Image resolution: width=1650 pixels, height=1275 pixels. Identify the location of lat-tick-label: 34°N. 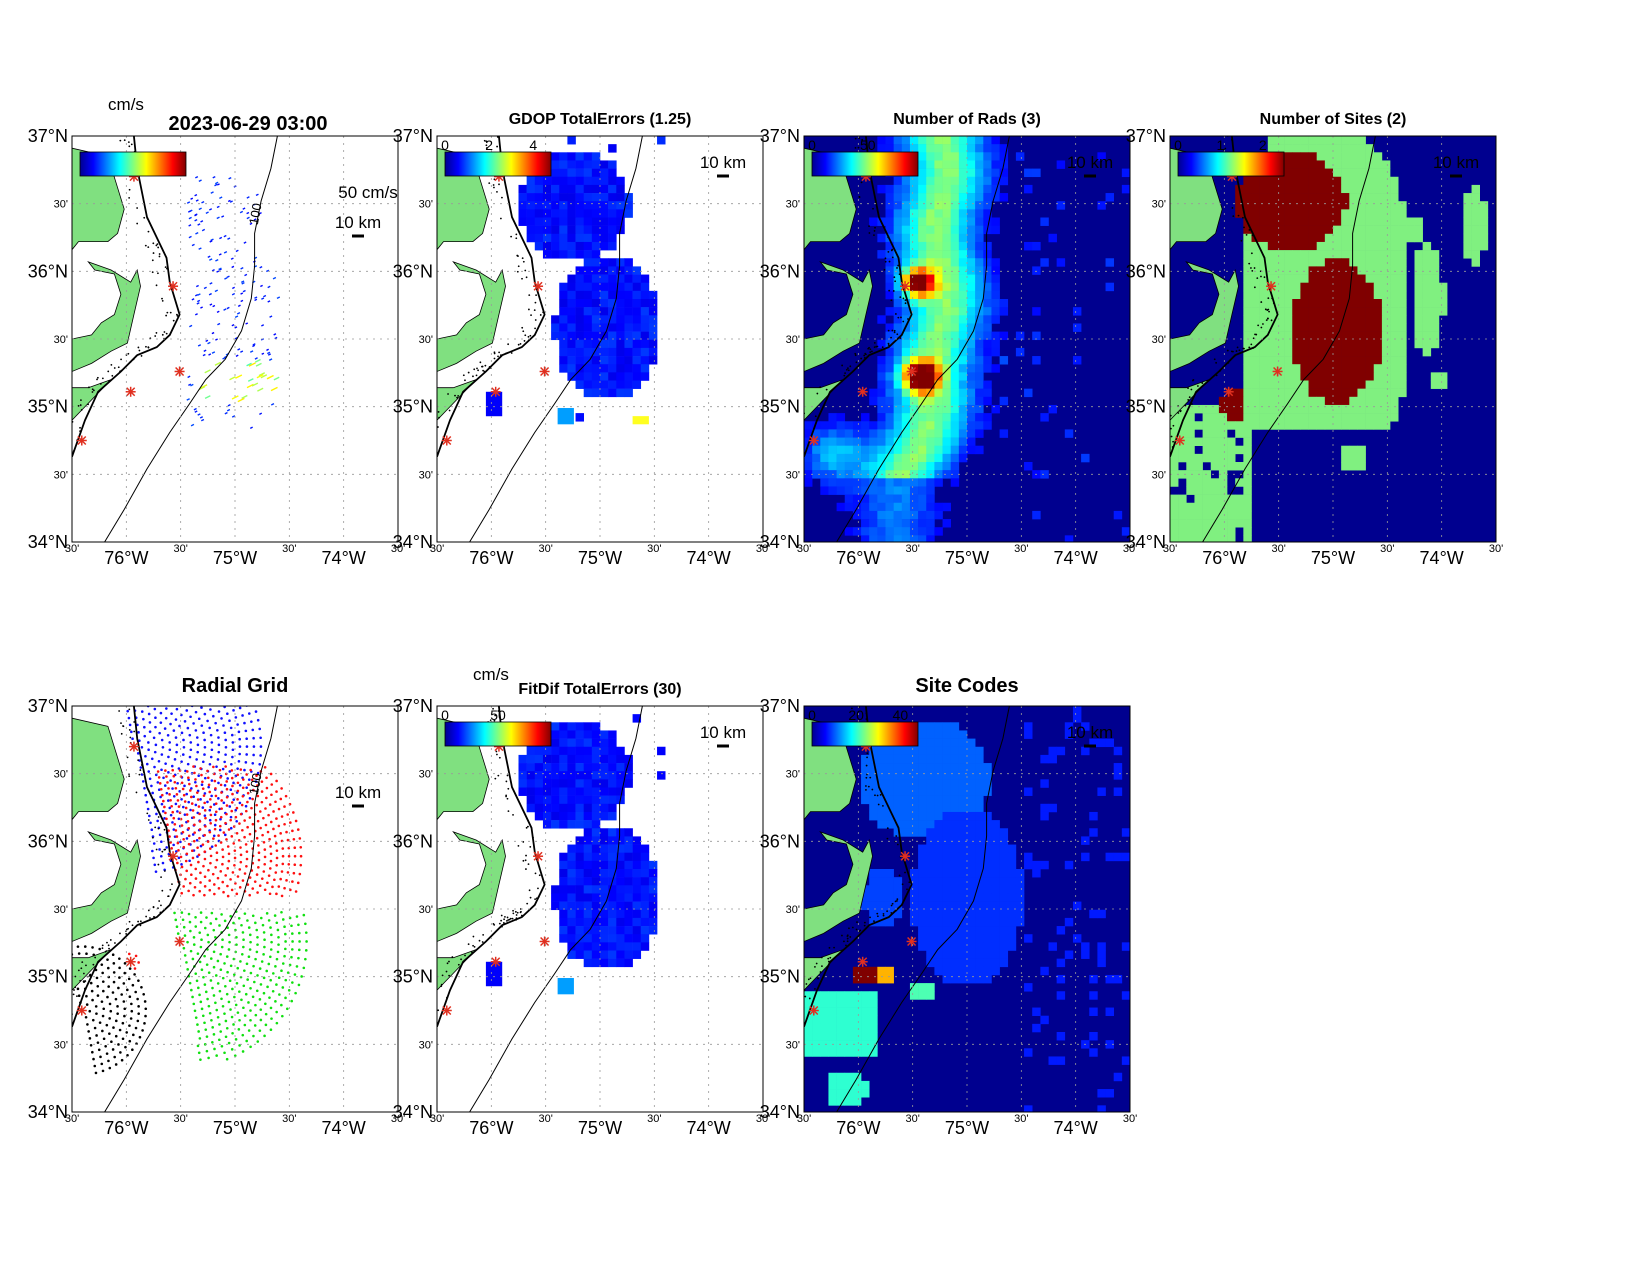
(413, 542).